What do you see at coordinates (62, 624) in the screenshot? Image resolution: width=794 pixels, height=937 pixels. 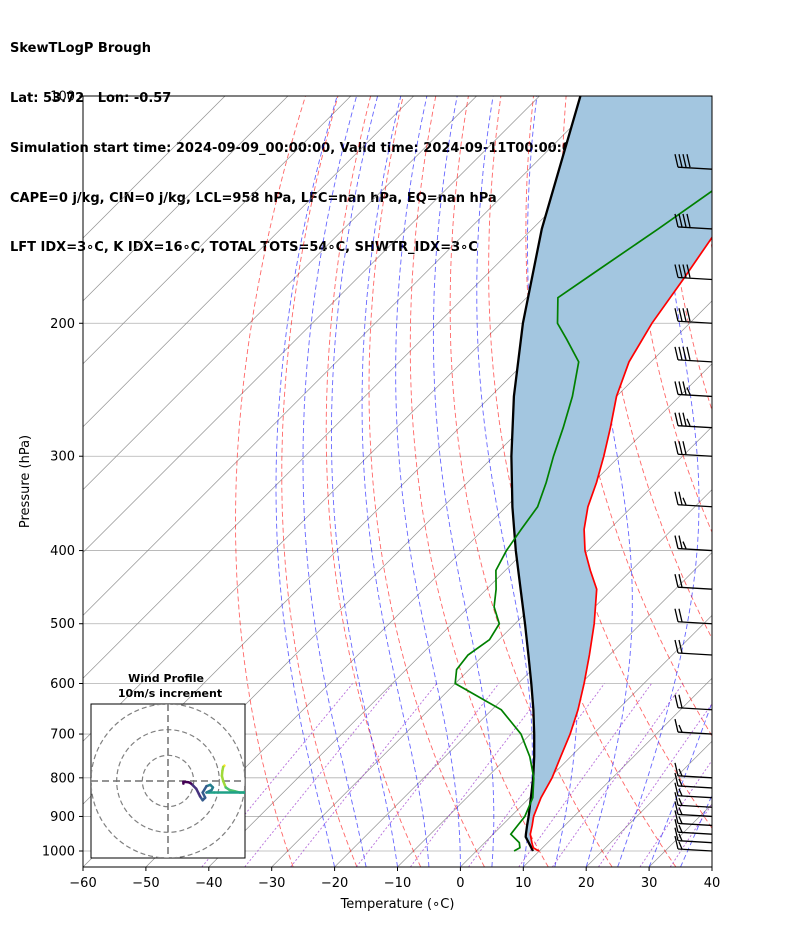 I see `y-tick-label: 500` at bounding box center [62, 624].